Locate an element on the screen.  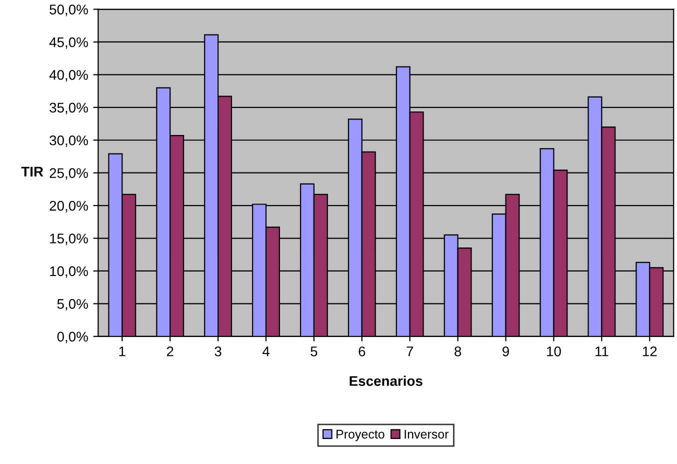
x-tick-label: 1 is located at coordinates (122, 351).